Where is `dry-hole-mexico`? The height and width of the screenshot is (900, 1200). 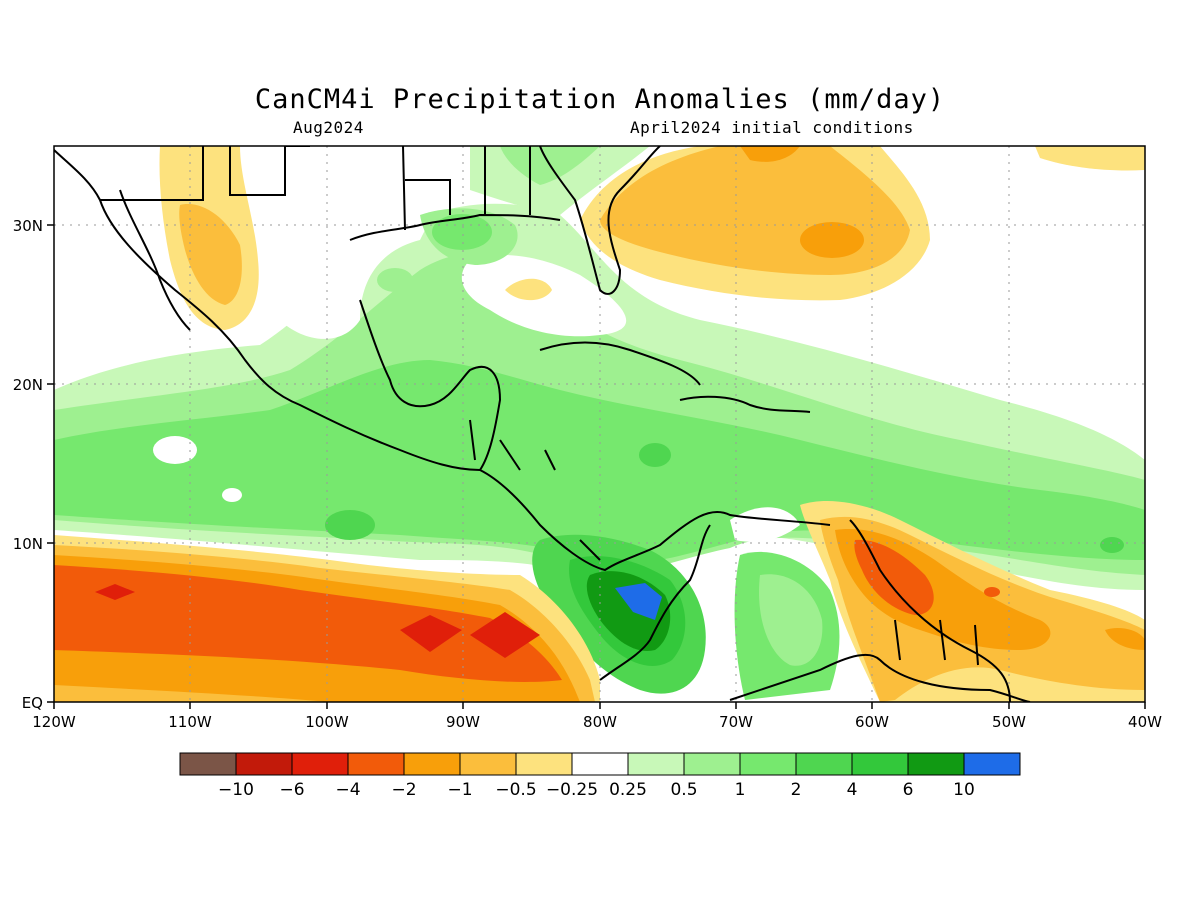 dry-hole-mexico is located at coordinates (348, 242).